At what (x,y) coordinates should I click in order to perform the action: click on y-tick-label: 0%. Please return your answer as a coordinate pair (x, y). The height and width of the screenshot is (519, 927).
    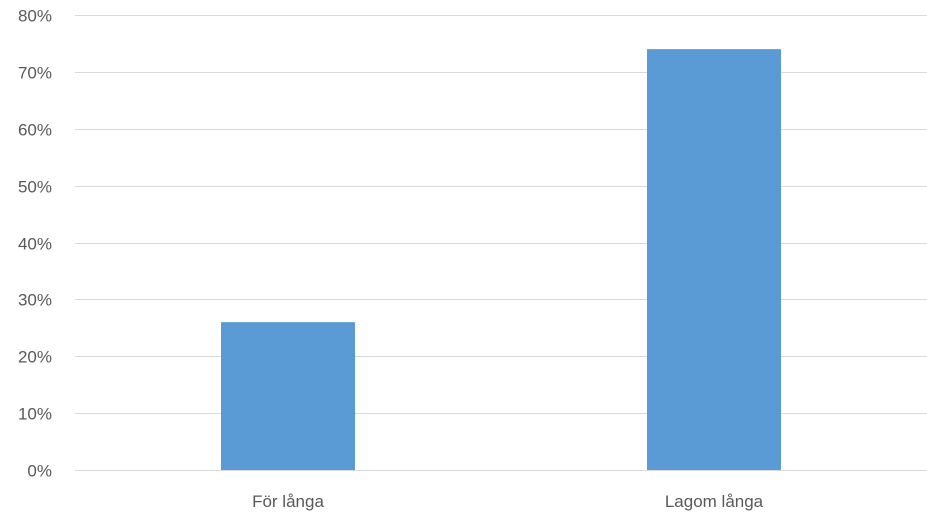
    Looking at the image, I should click on (39, 471).